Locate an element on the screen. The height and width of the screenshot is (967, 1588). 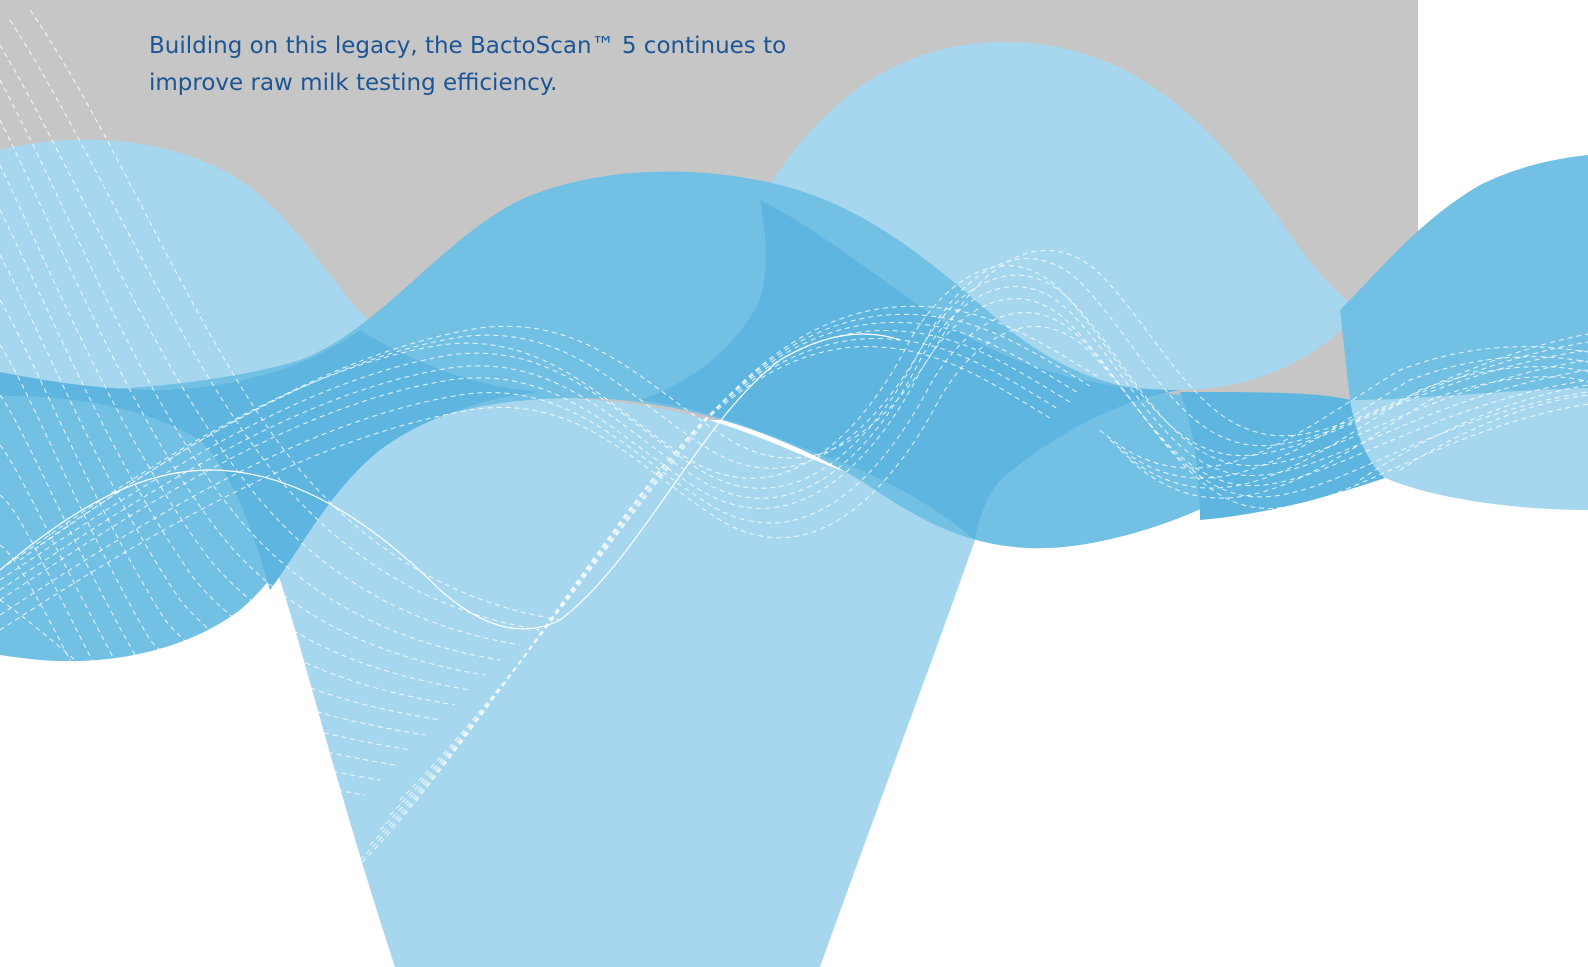
wave-light-right-tail is located at coordinates (1469, 449).